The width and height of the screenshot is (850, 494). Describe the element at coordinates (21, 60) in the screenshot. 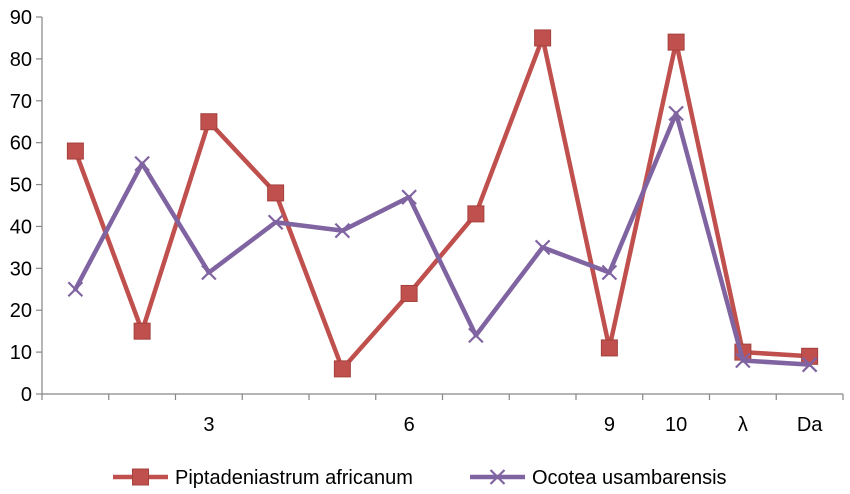

I see `y-tick-label: 80` at that location.